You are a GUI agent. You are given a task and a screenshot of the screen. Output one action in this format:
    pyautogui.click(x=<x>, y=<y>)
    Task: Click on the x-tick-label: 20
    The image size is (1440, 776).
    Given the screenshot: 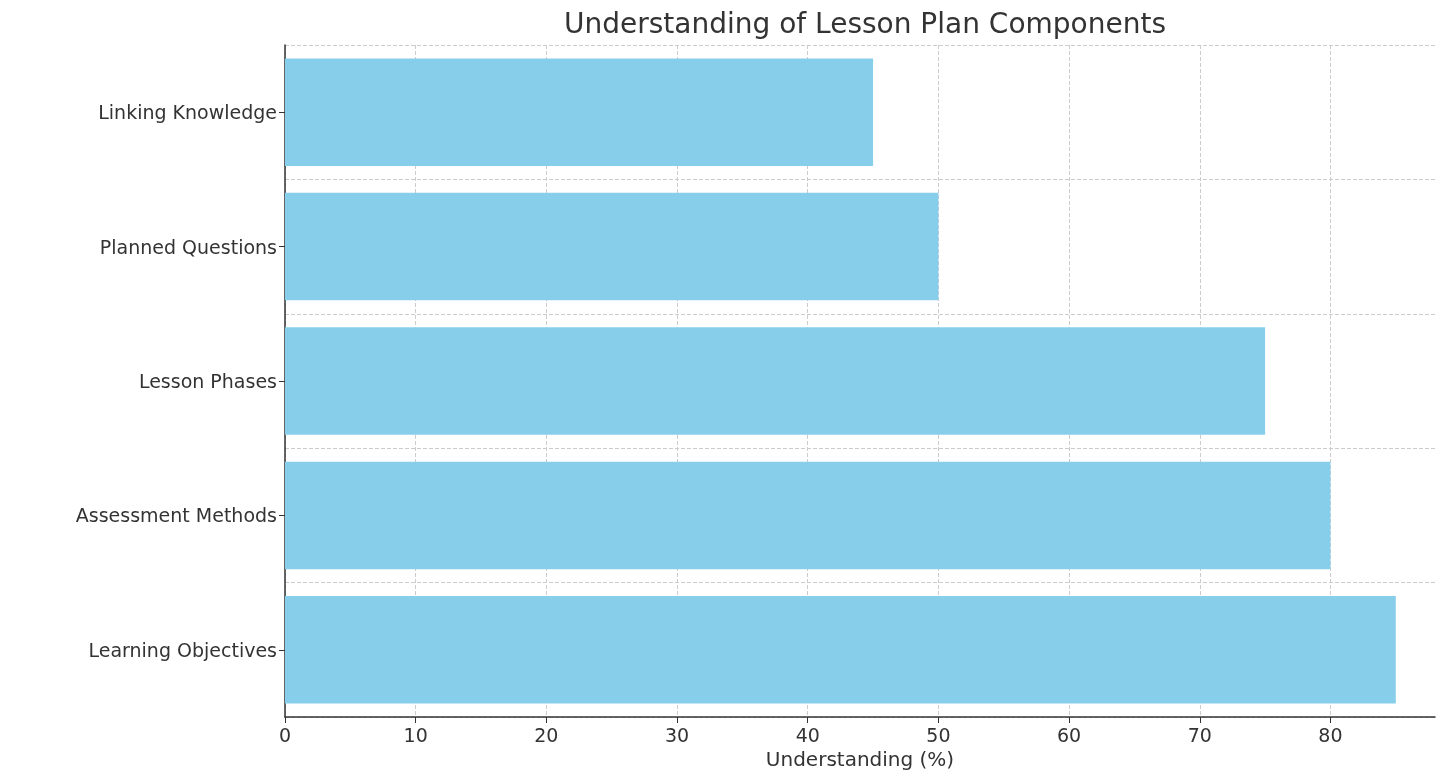 What is the action you would take?
    pyautogui.click(x=546, y=734)
    